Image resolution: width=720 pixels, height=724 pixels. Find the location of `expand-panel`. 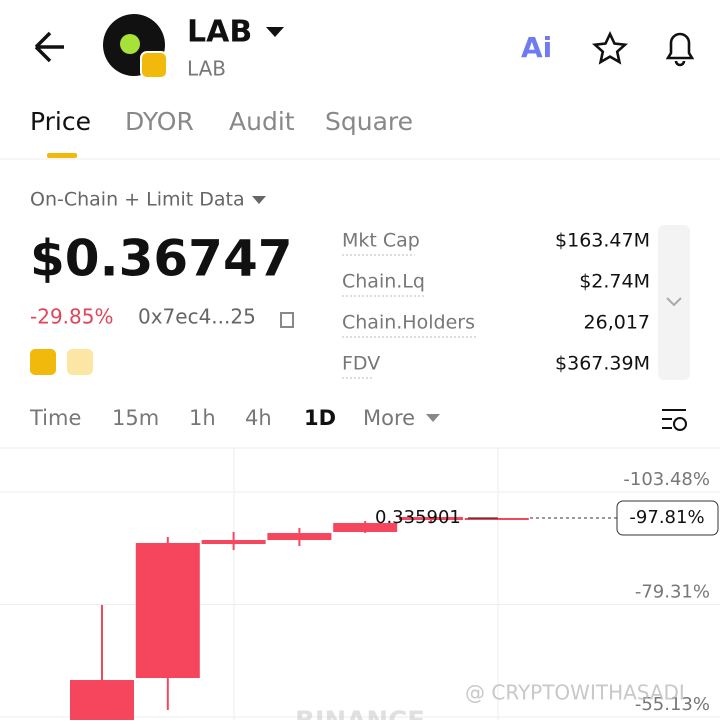

expand-panel is located at coordinates (674, 302).